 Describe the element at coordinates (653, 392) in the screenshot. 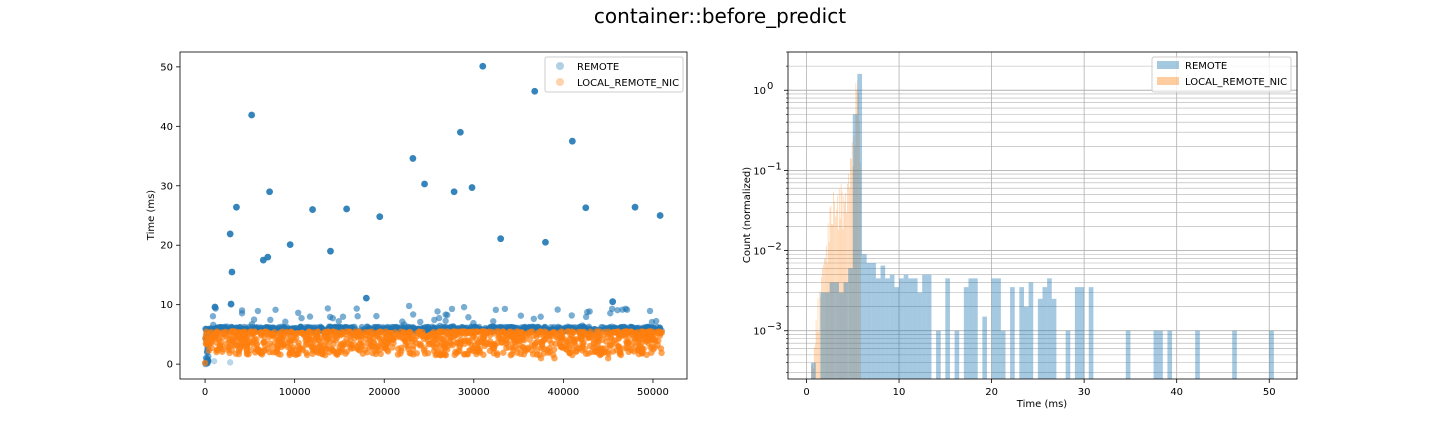

I see `x-tick-label: 50000` at that location.